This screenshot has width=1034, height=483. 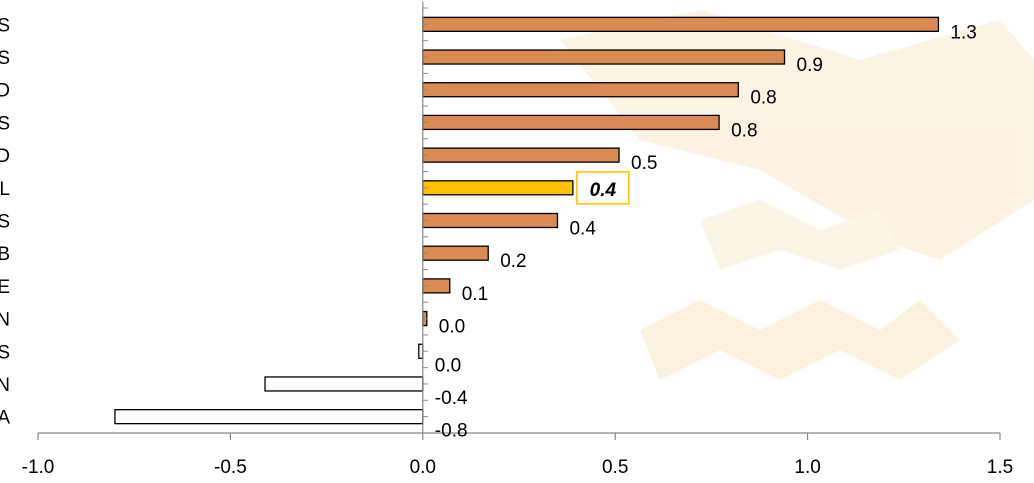 I want to click on value-label: -0.8, so click(x=451, y=431).